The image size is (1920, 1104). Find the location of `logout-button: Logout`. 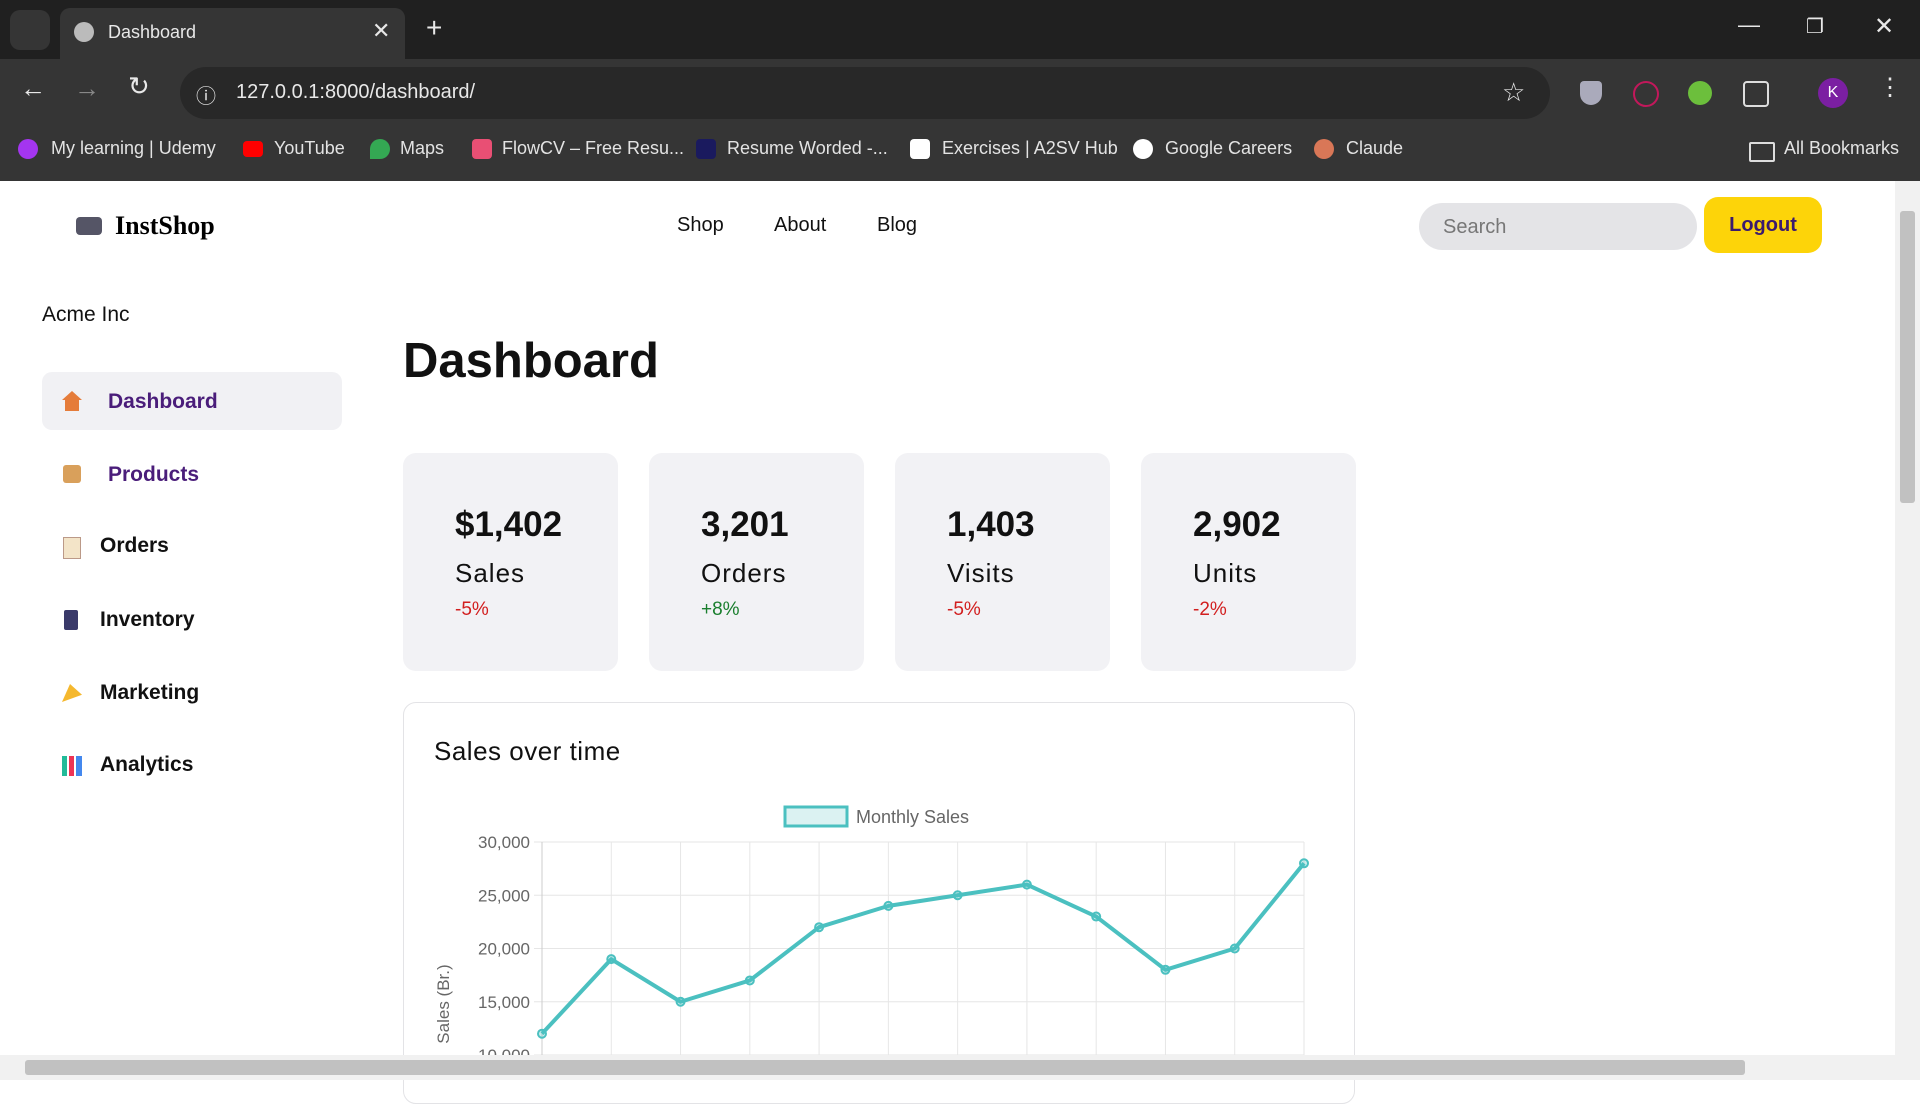

logout-button: Logout is located at coordinates (1763, 225).